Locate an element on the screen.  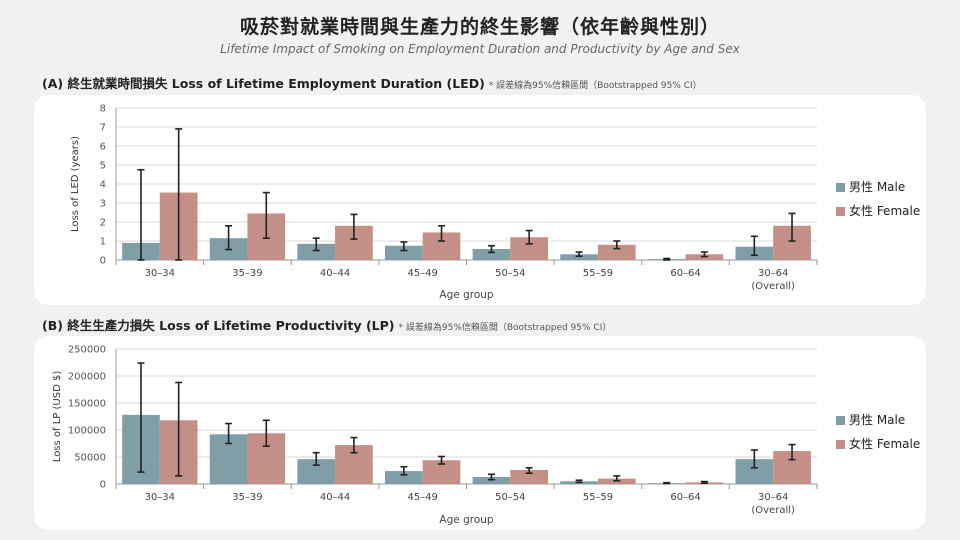
y-tick-label: 1 is located at coordinates (103, 242).